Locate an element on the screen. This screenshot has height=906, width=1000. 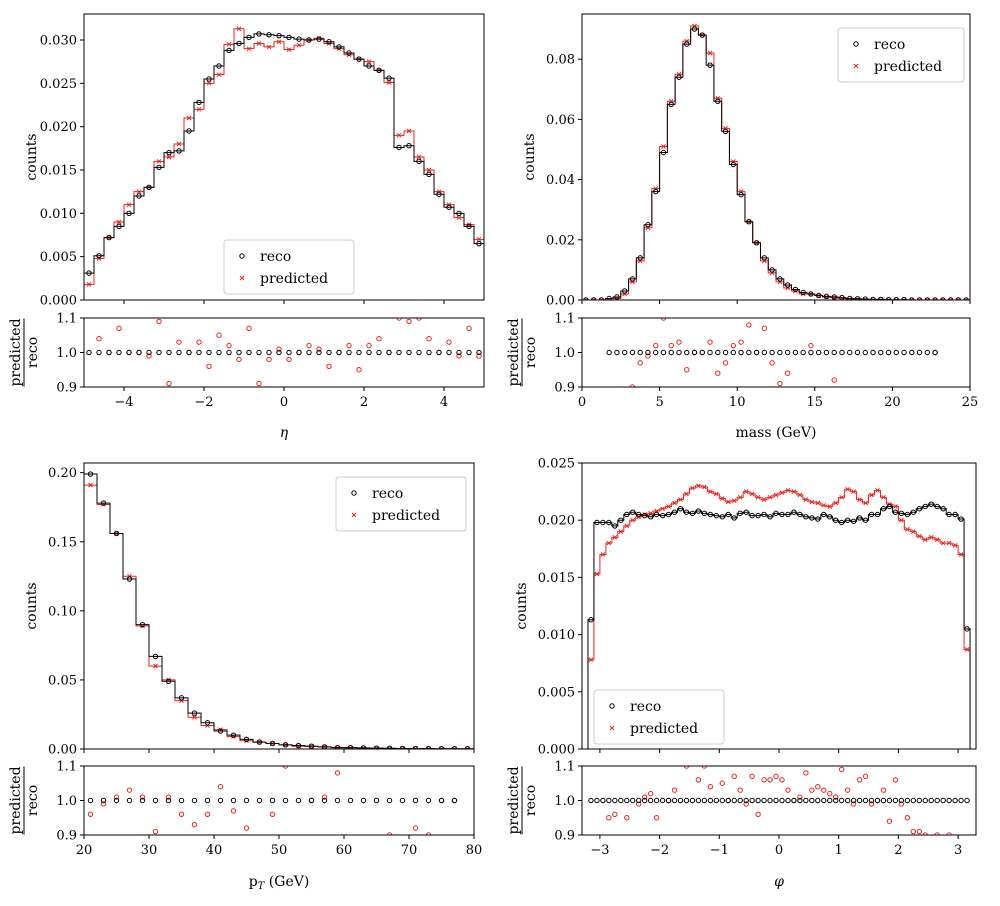
y-tick-label: 0.00 is located at coordinates (62, 750).